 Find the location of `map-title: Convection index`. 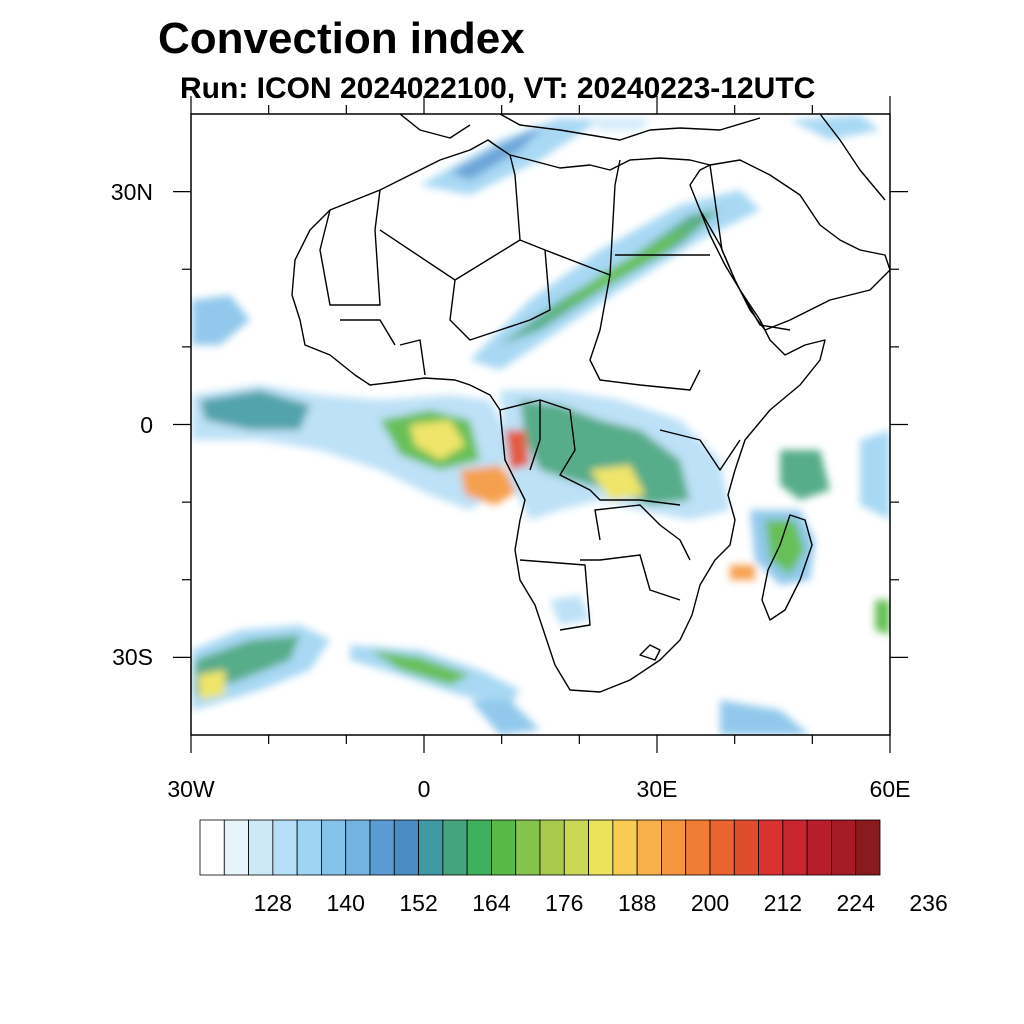

map-title: Convection index is located at coordinates (341, 38).